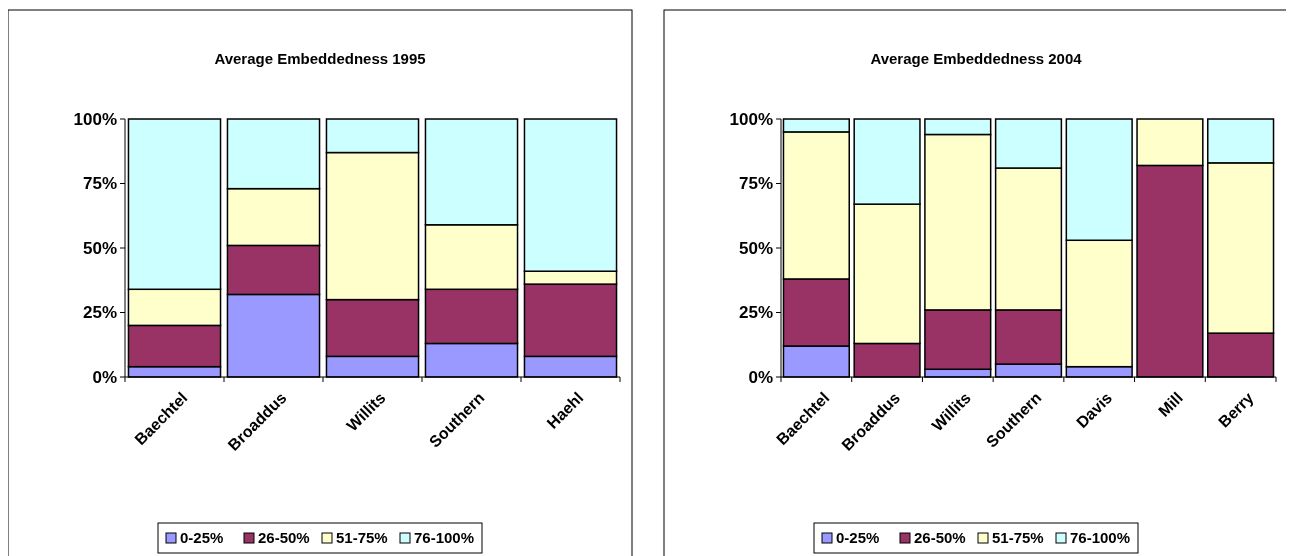 The image size is (1294, 556). I want to click on chart-title: Average Embeddedness 2004, so click(976, 58).